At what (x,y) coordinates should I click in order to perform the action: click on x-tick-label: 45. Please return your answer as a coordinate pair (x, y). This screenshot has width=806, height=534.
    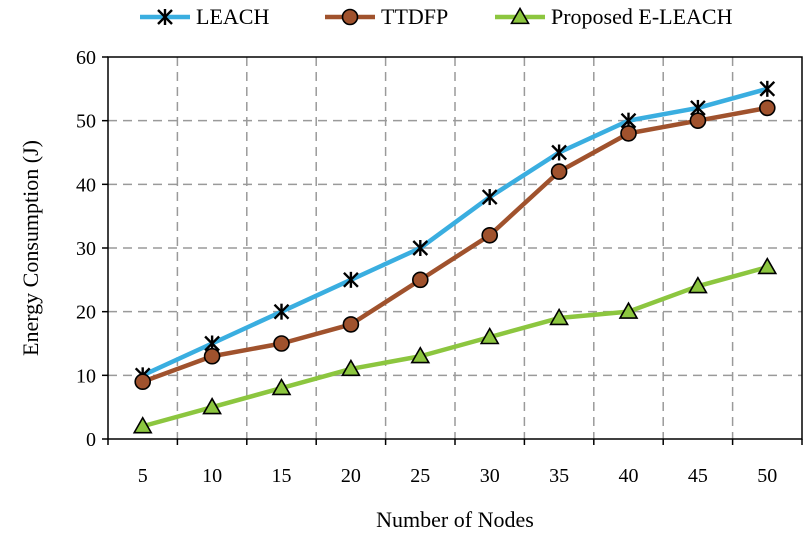
    Looking at the image, I should click on (698, 476).